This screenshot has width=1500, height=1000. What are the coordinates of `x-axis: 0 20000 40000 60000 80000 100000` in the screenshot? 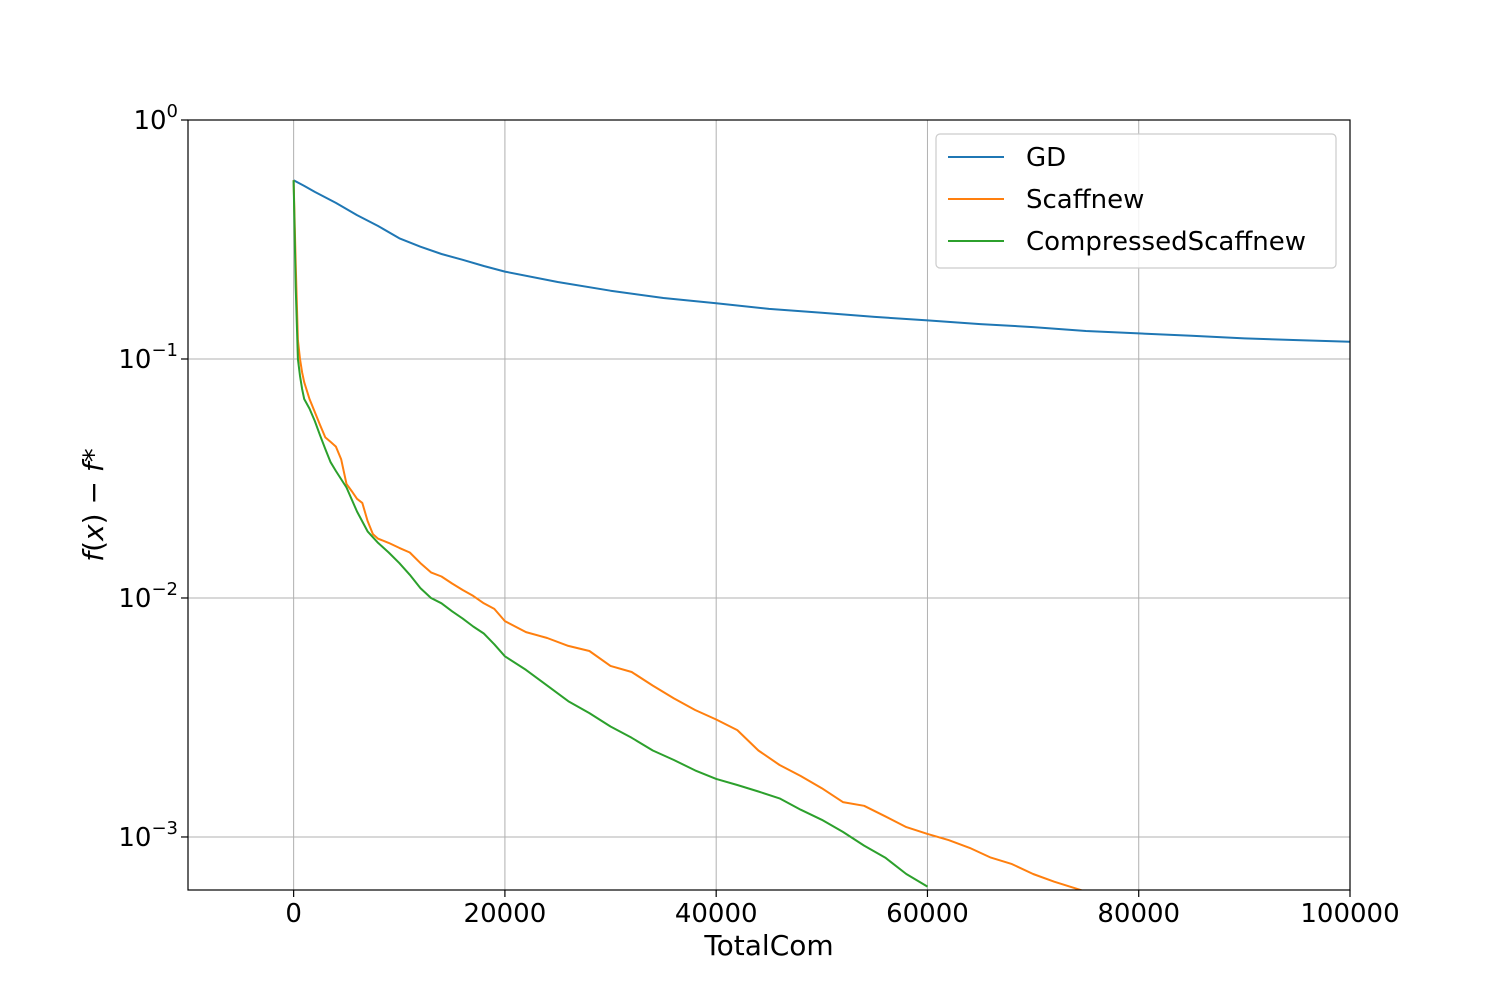 It's located at (842, 909).